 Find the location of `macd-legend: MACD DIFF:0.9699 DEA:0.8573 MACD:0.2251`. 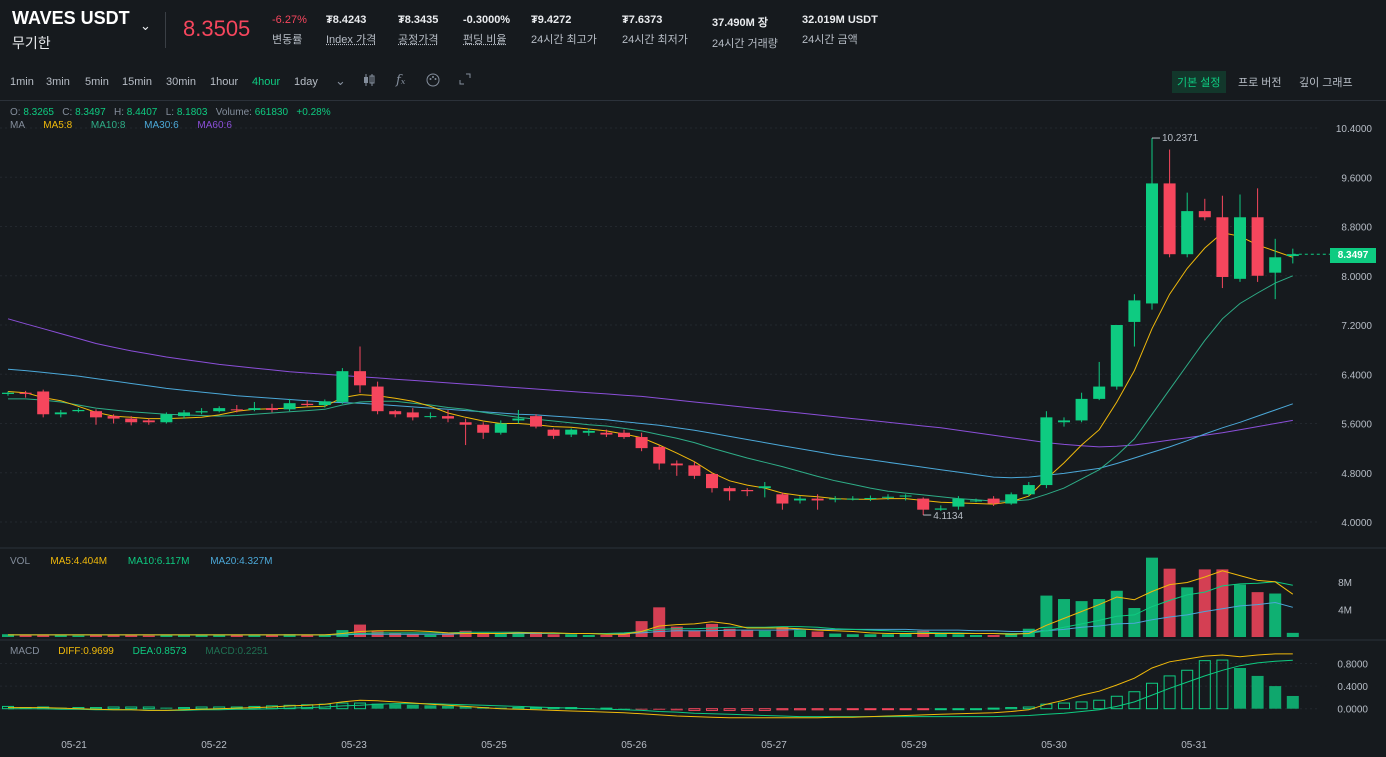

macd-legend: MACD DIFF:0.9699 DEA:0.8573 MACD:0.2251 is located at coordinates (139, 651).